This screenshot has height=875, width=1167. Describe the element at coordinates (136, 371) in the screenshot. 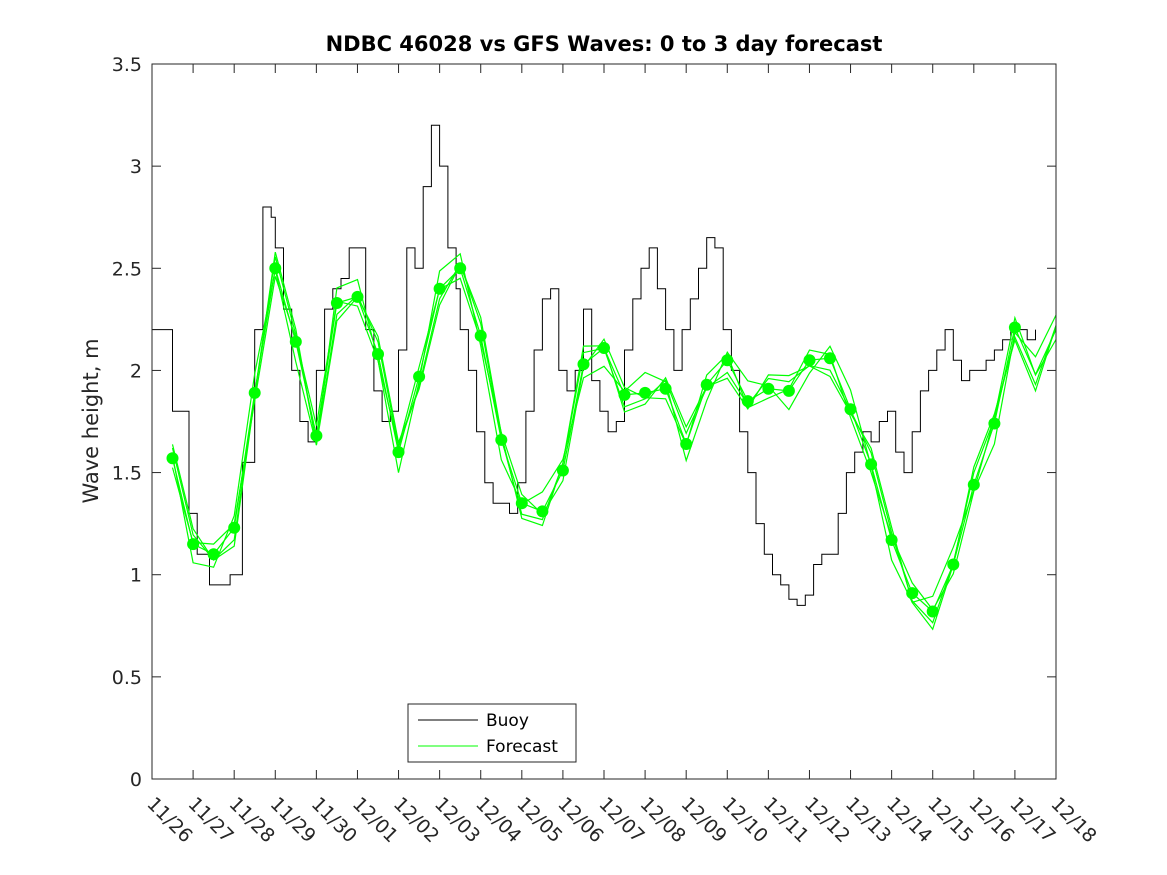

I see `y-tick-label: 2` at that location.